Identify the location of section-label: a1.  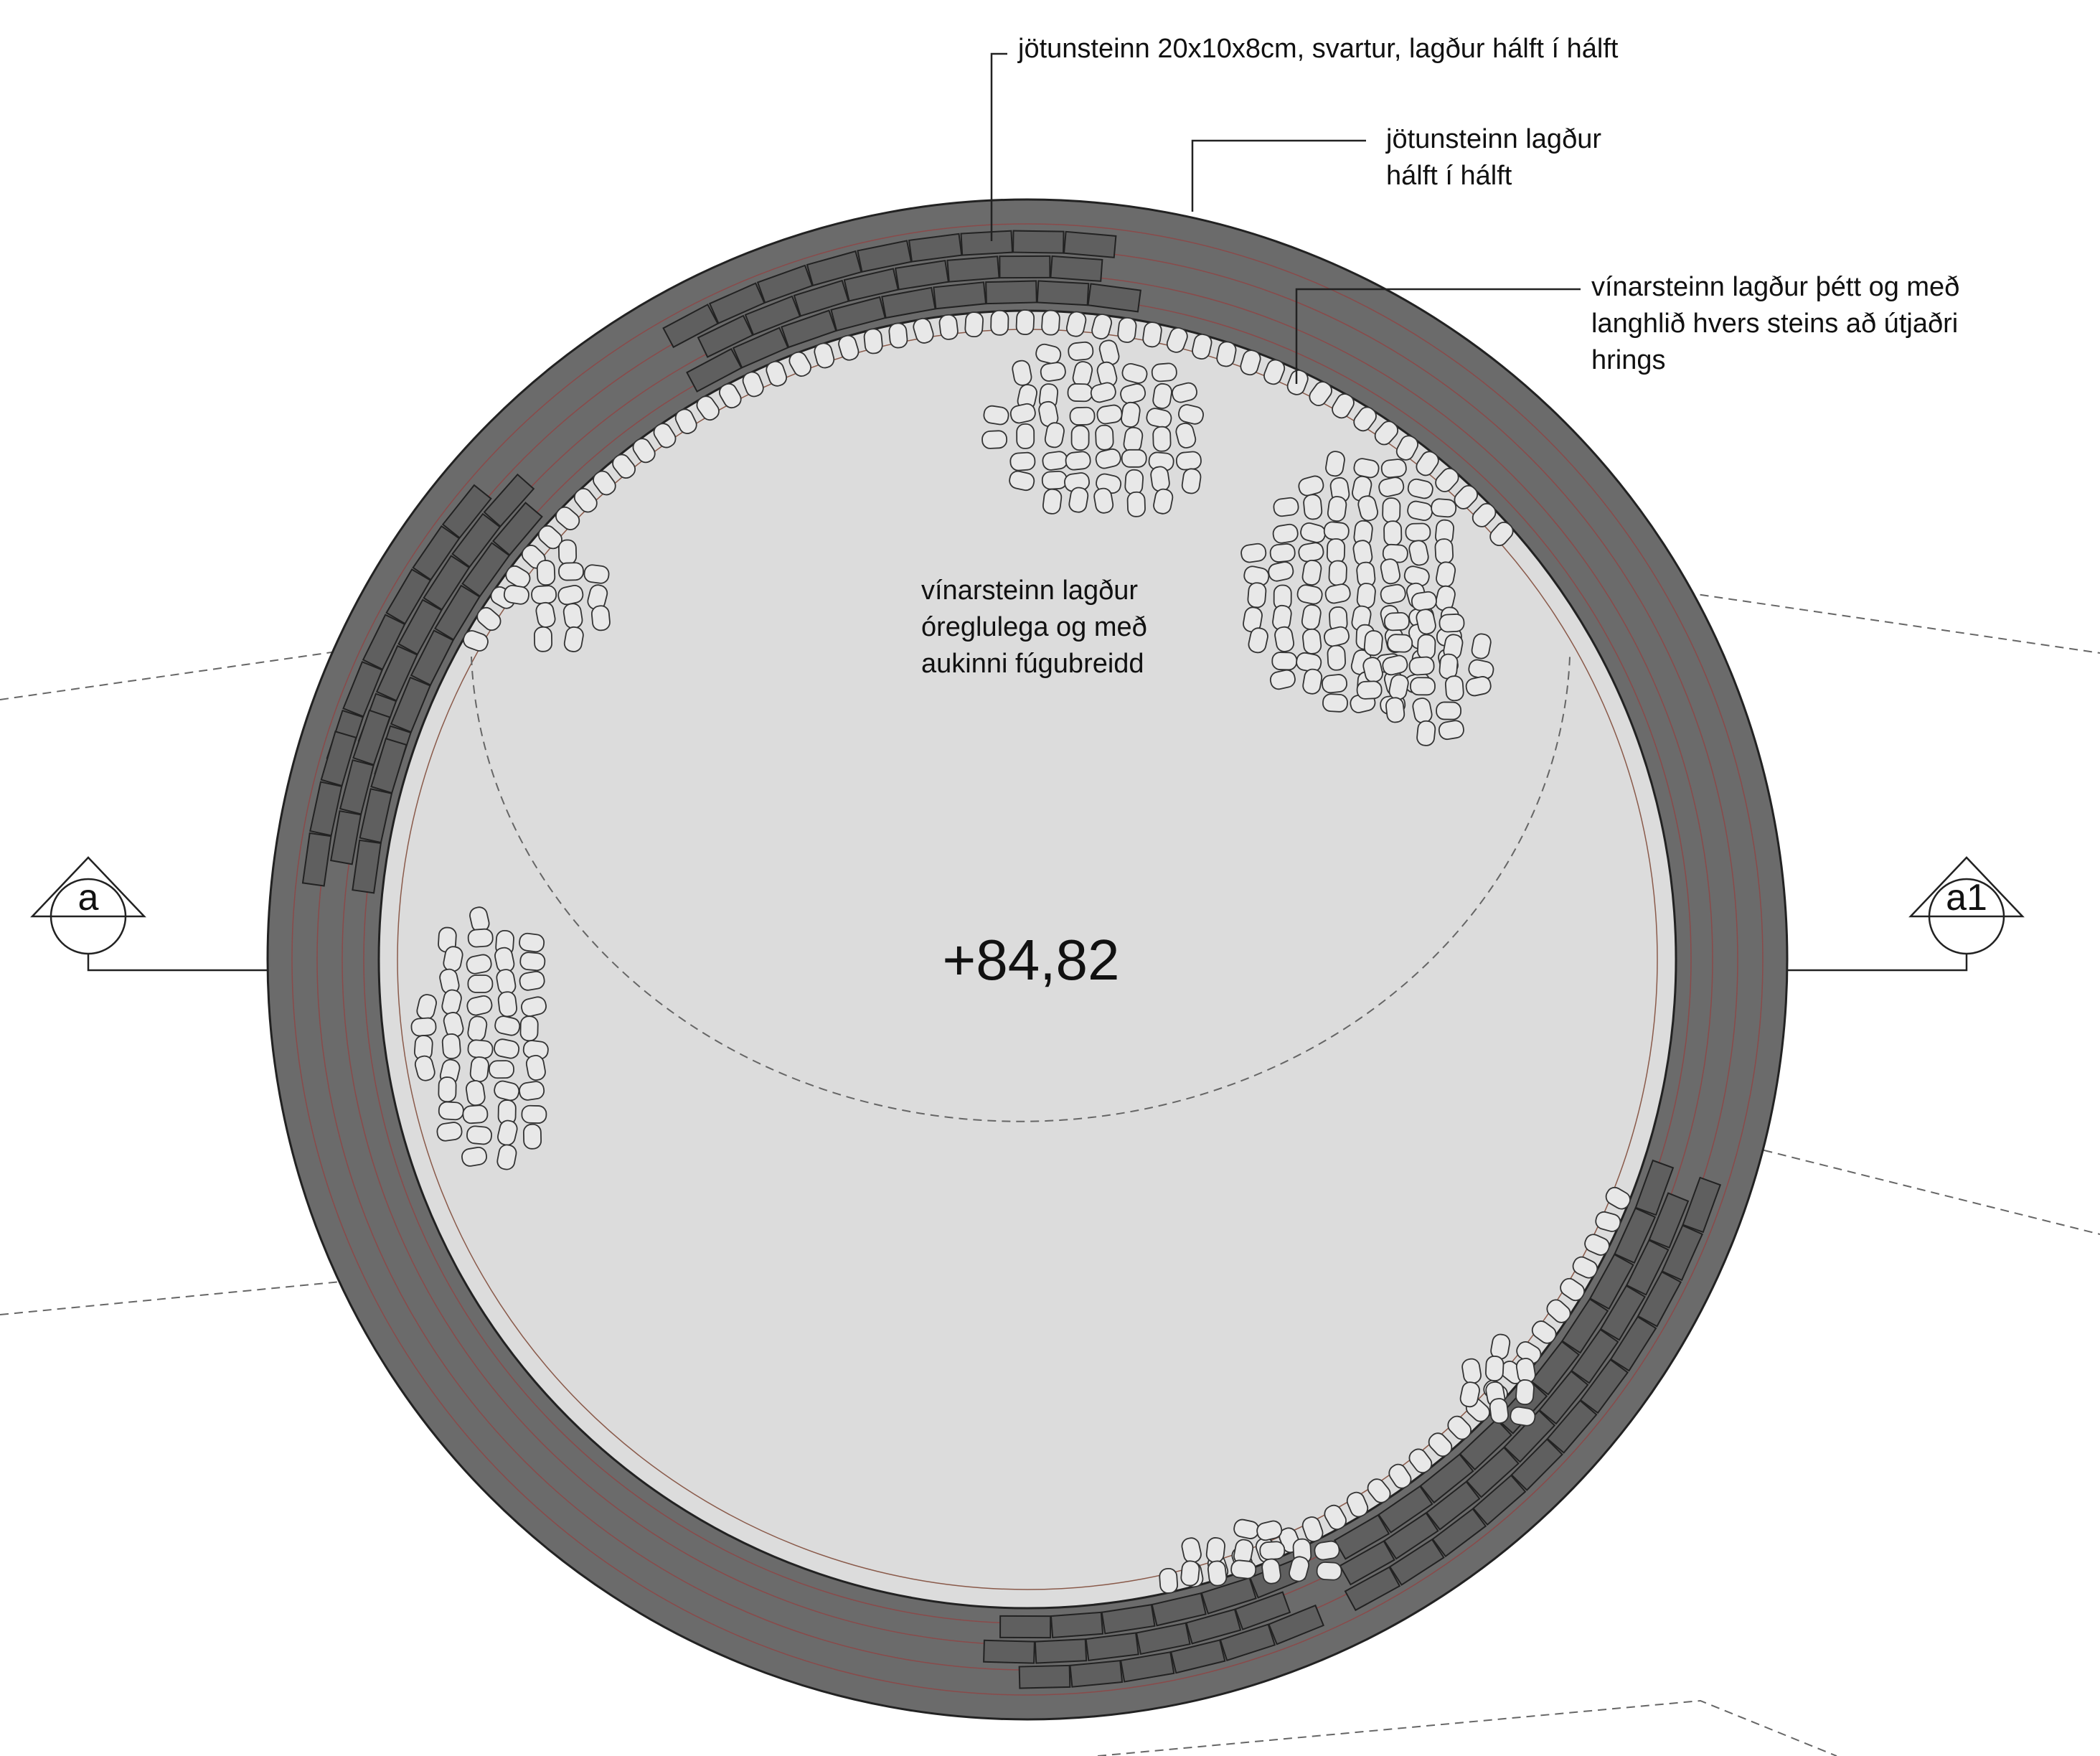
(1966, 898).